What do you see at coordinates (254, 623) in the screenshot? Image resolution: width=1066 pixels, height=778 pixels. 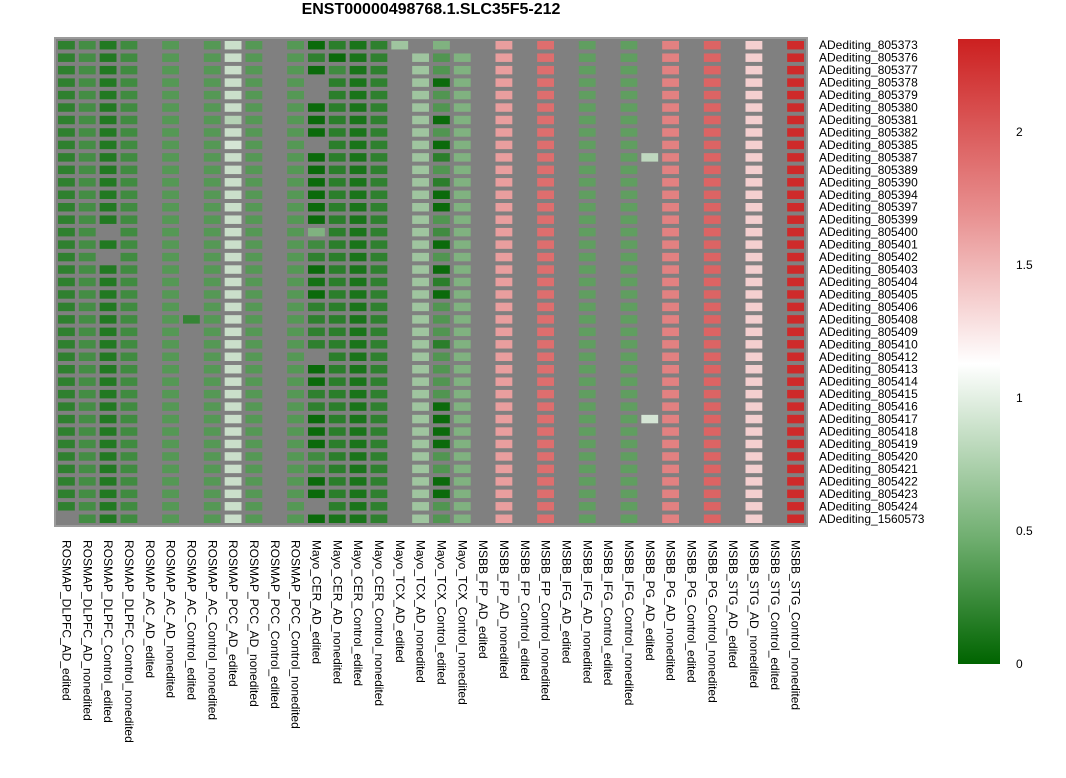 I see `column-label: ROSMAP_PCC_AD_nonedited` at bounding box center [254, 623].